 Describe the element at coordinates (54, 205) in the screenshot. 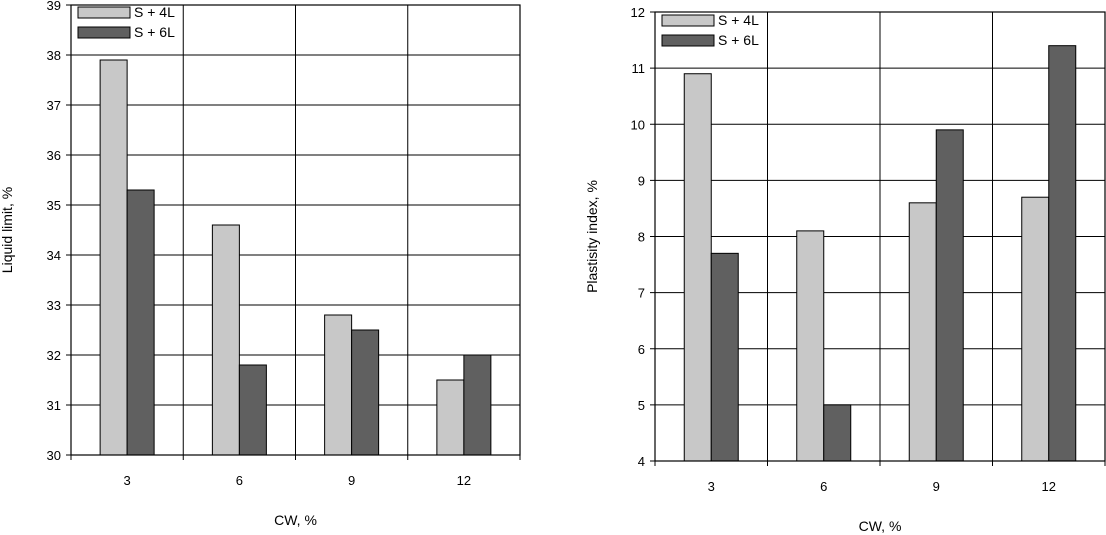

I see `y-tick-label: 35` at that location.